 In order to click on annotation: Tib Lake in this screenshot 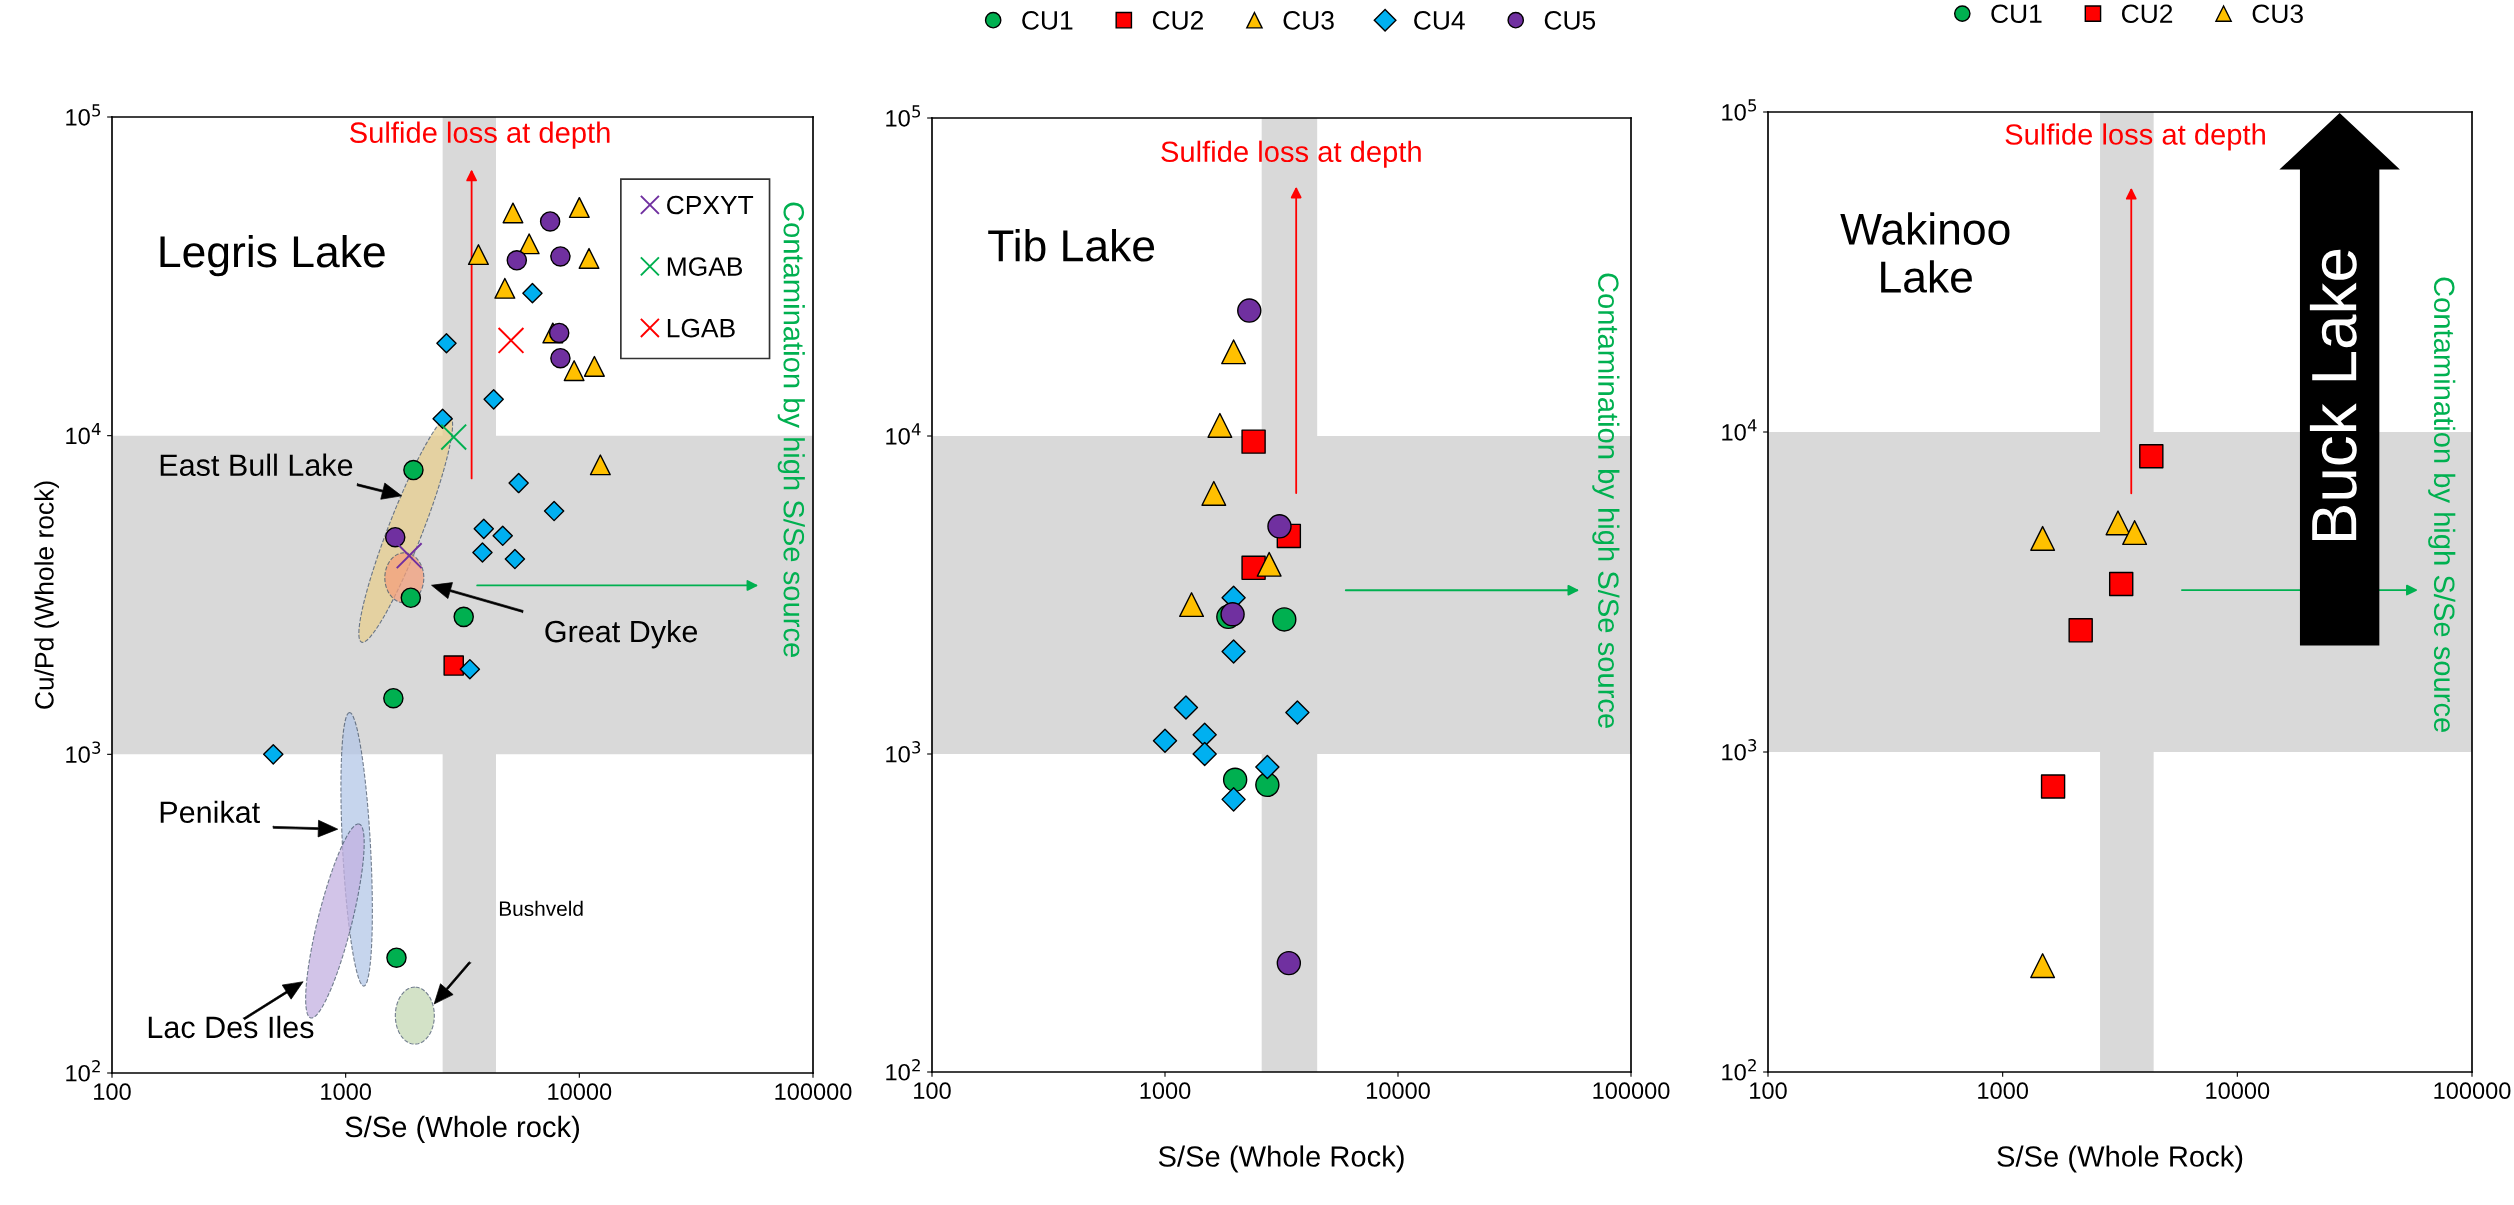, I will do `click(1071, 245)`.